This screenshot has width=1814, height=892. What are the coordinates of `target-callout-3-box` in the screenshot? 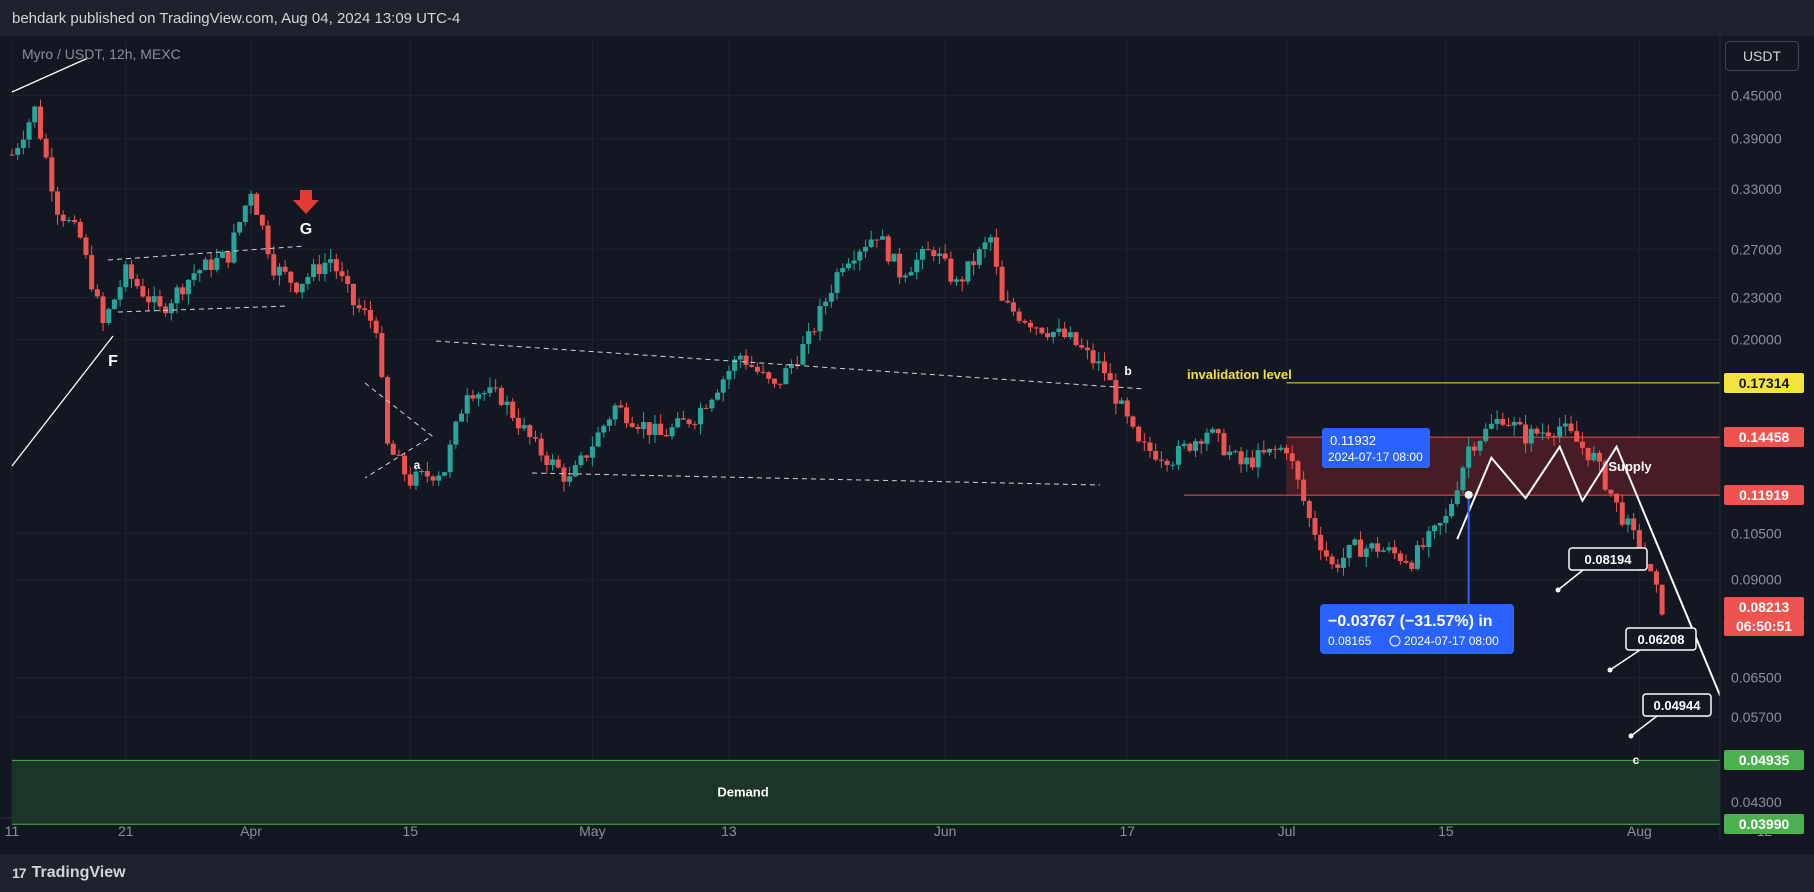 It's located at (1677, 705).